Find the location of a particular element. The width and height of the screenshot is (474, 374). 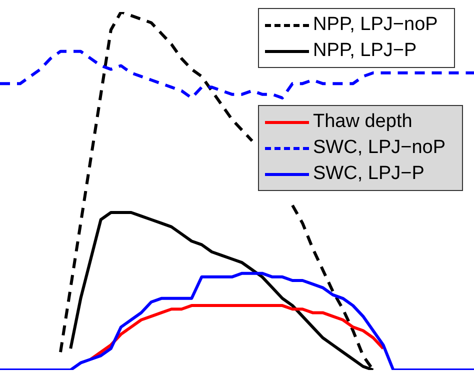

legend-label: SWC, LPJ−noP is located at coordinates (379, 148).